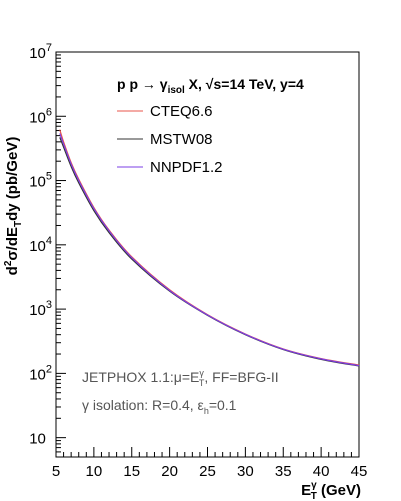  What do you see at coordinates (40, 373) in the screenshot?
I see `y-tick-label: 10²` at bounding box center [40, 373].